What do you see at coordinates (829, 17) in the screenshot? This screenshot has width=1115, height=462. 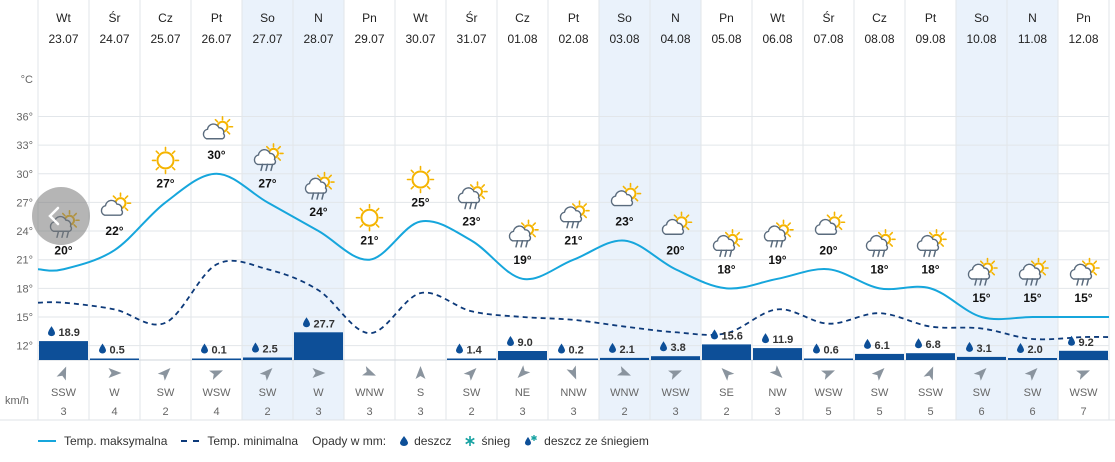 I see `day-name: Śr` at bounding box center [829, 17].